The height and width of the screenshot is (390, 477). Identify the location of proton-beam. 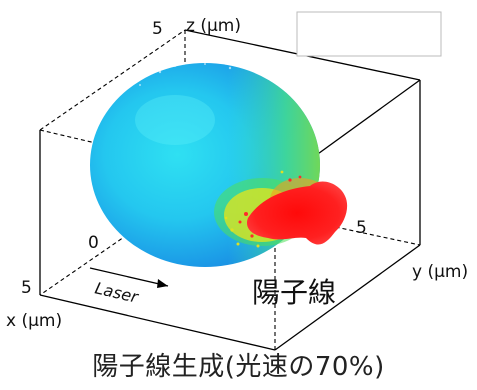
(281, 209).